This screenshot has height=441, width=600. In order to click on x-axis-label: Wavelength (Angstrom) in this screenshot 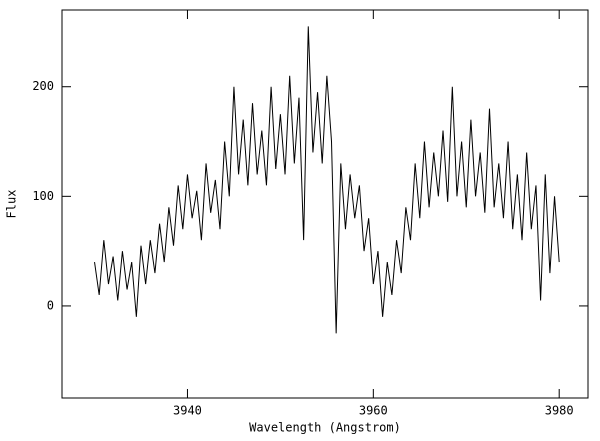, I will do `click(325, 428)`.